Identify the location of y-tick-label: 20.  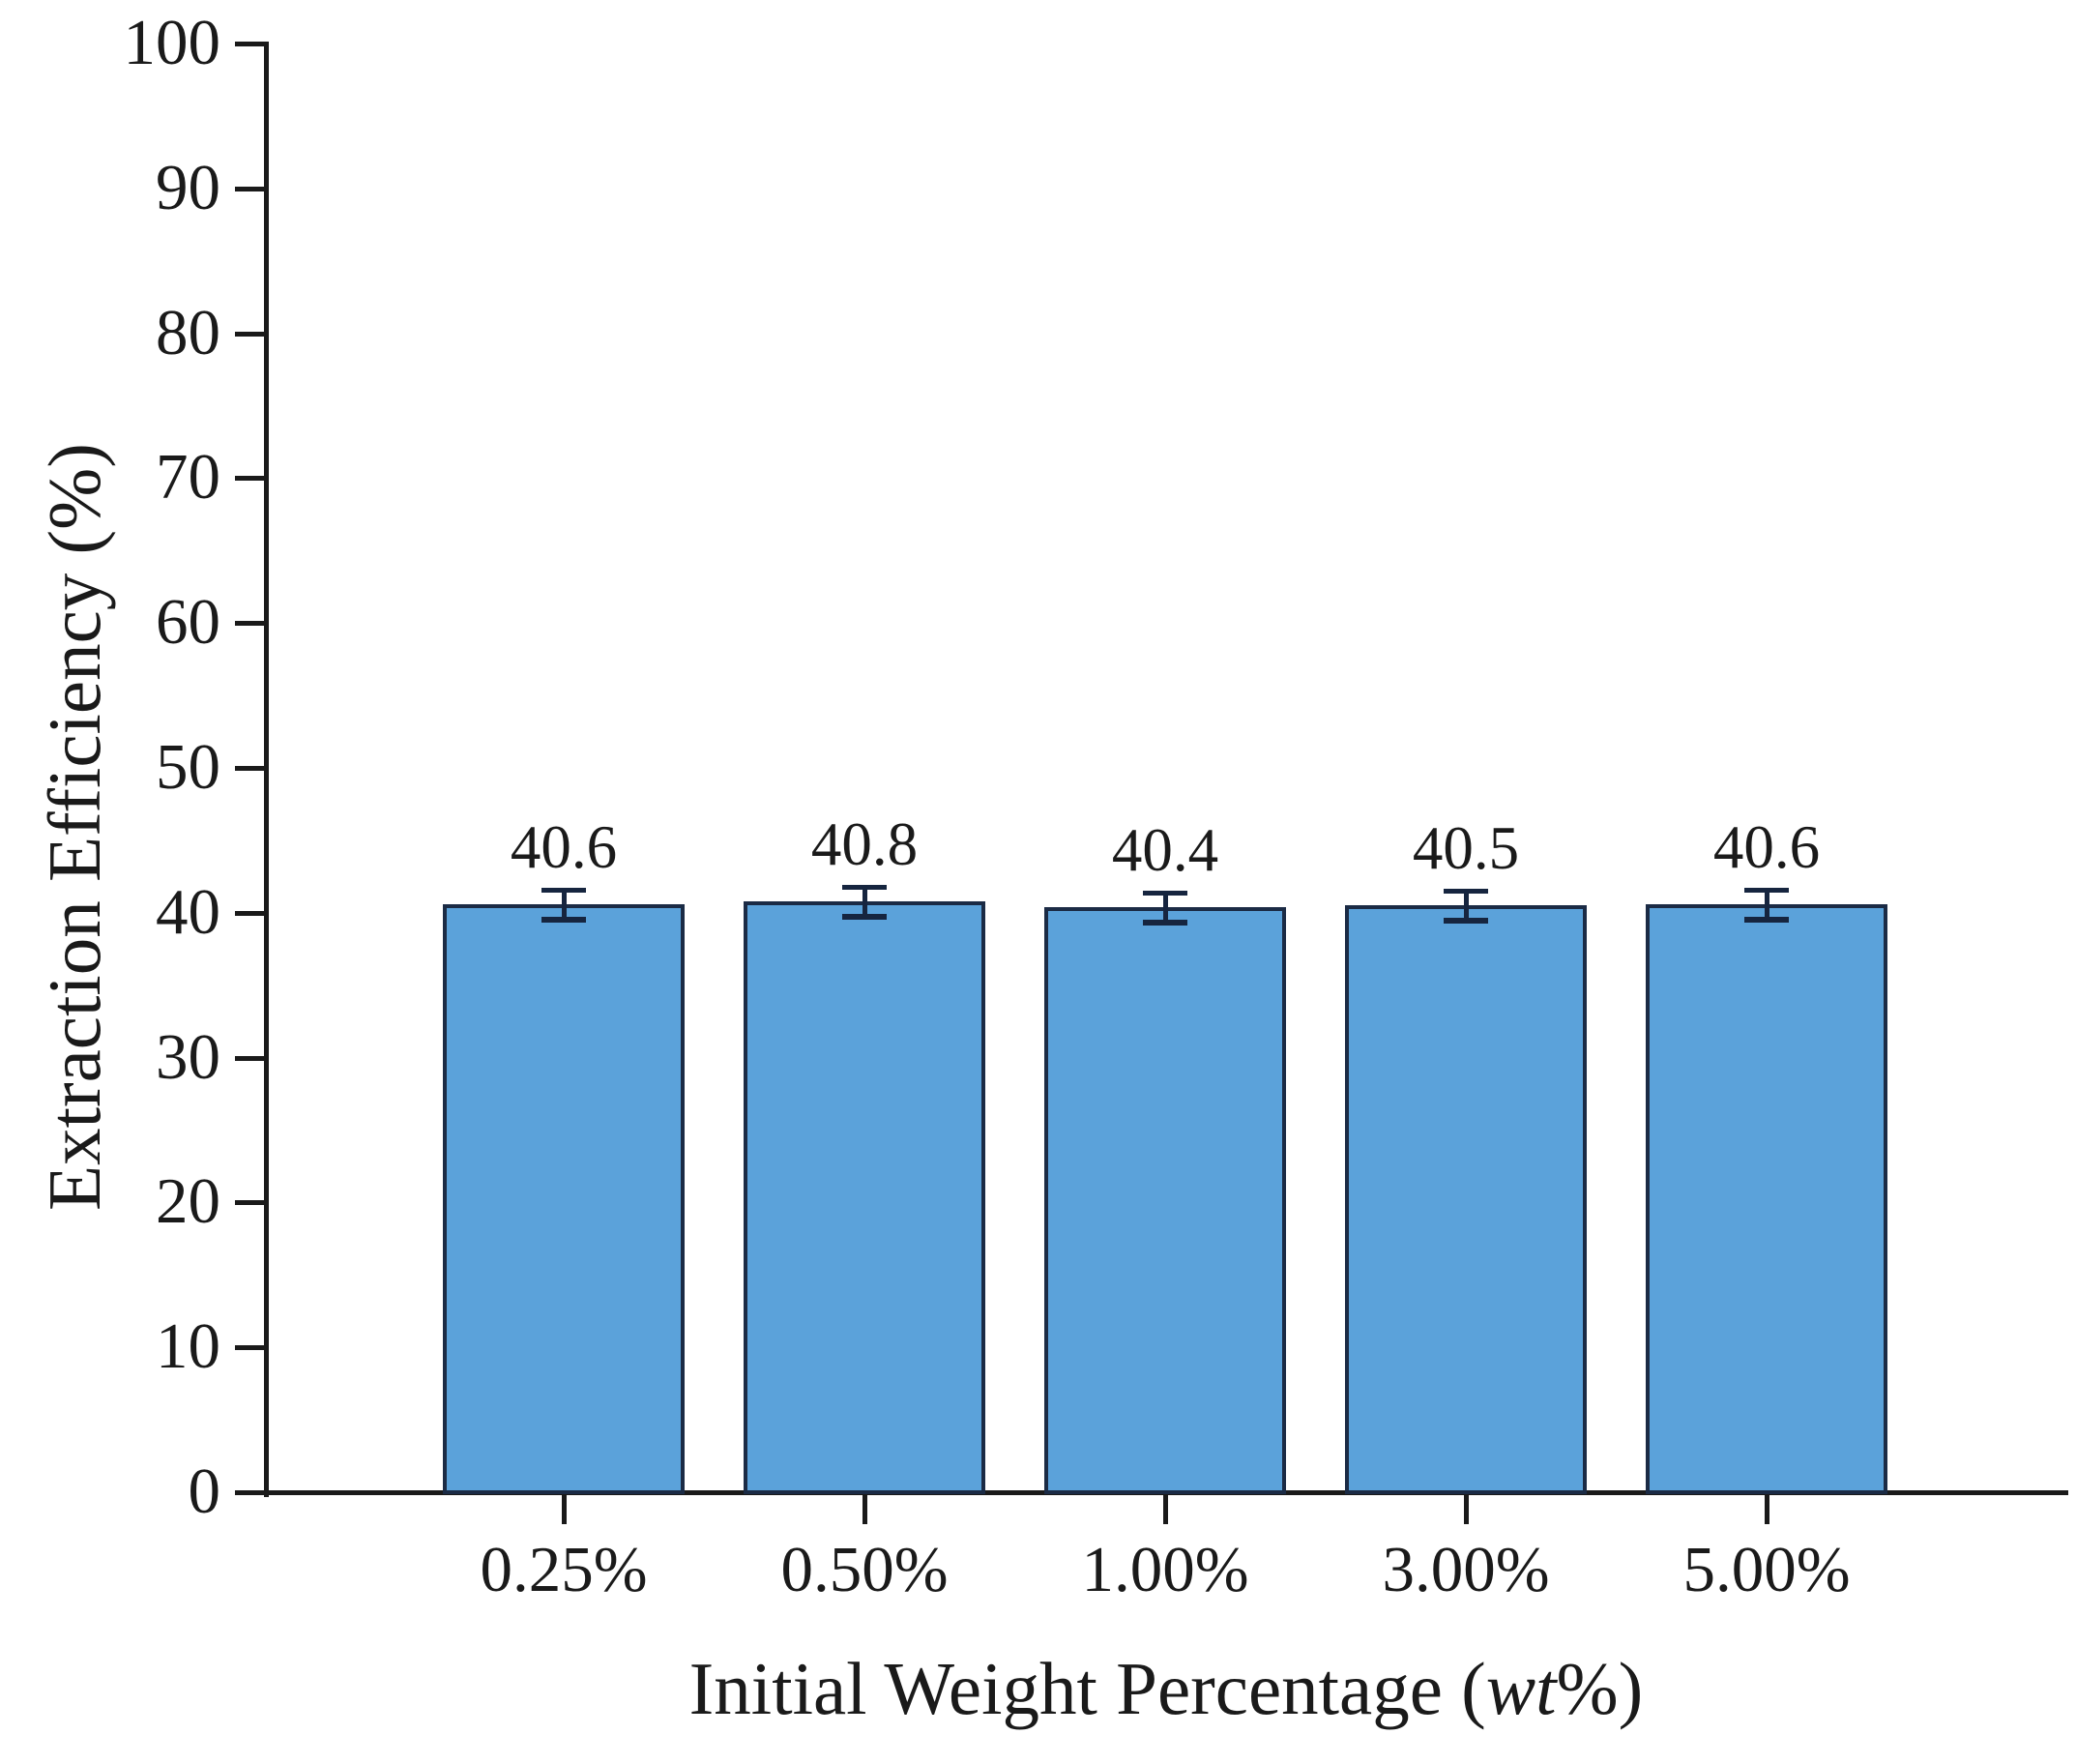
(188, 1201).